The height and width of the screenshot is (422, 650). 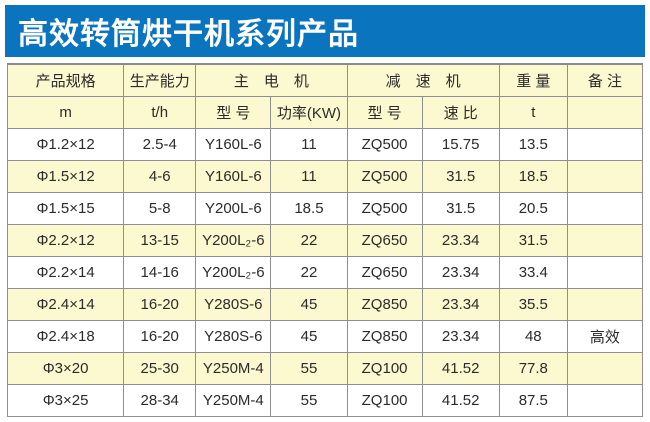 I want to click on table-row: Φ2.2×14 14-16 Y200L₂-6 22 ZQ650 23.34 33.4, so click(x=325, y=272).